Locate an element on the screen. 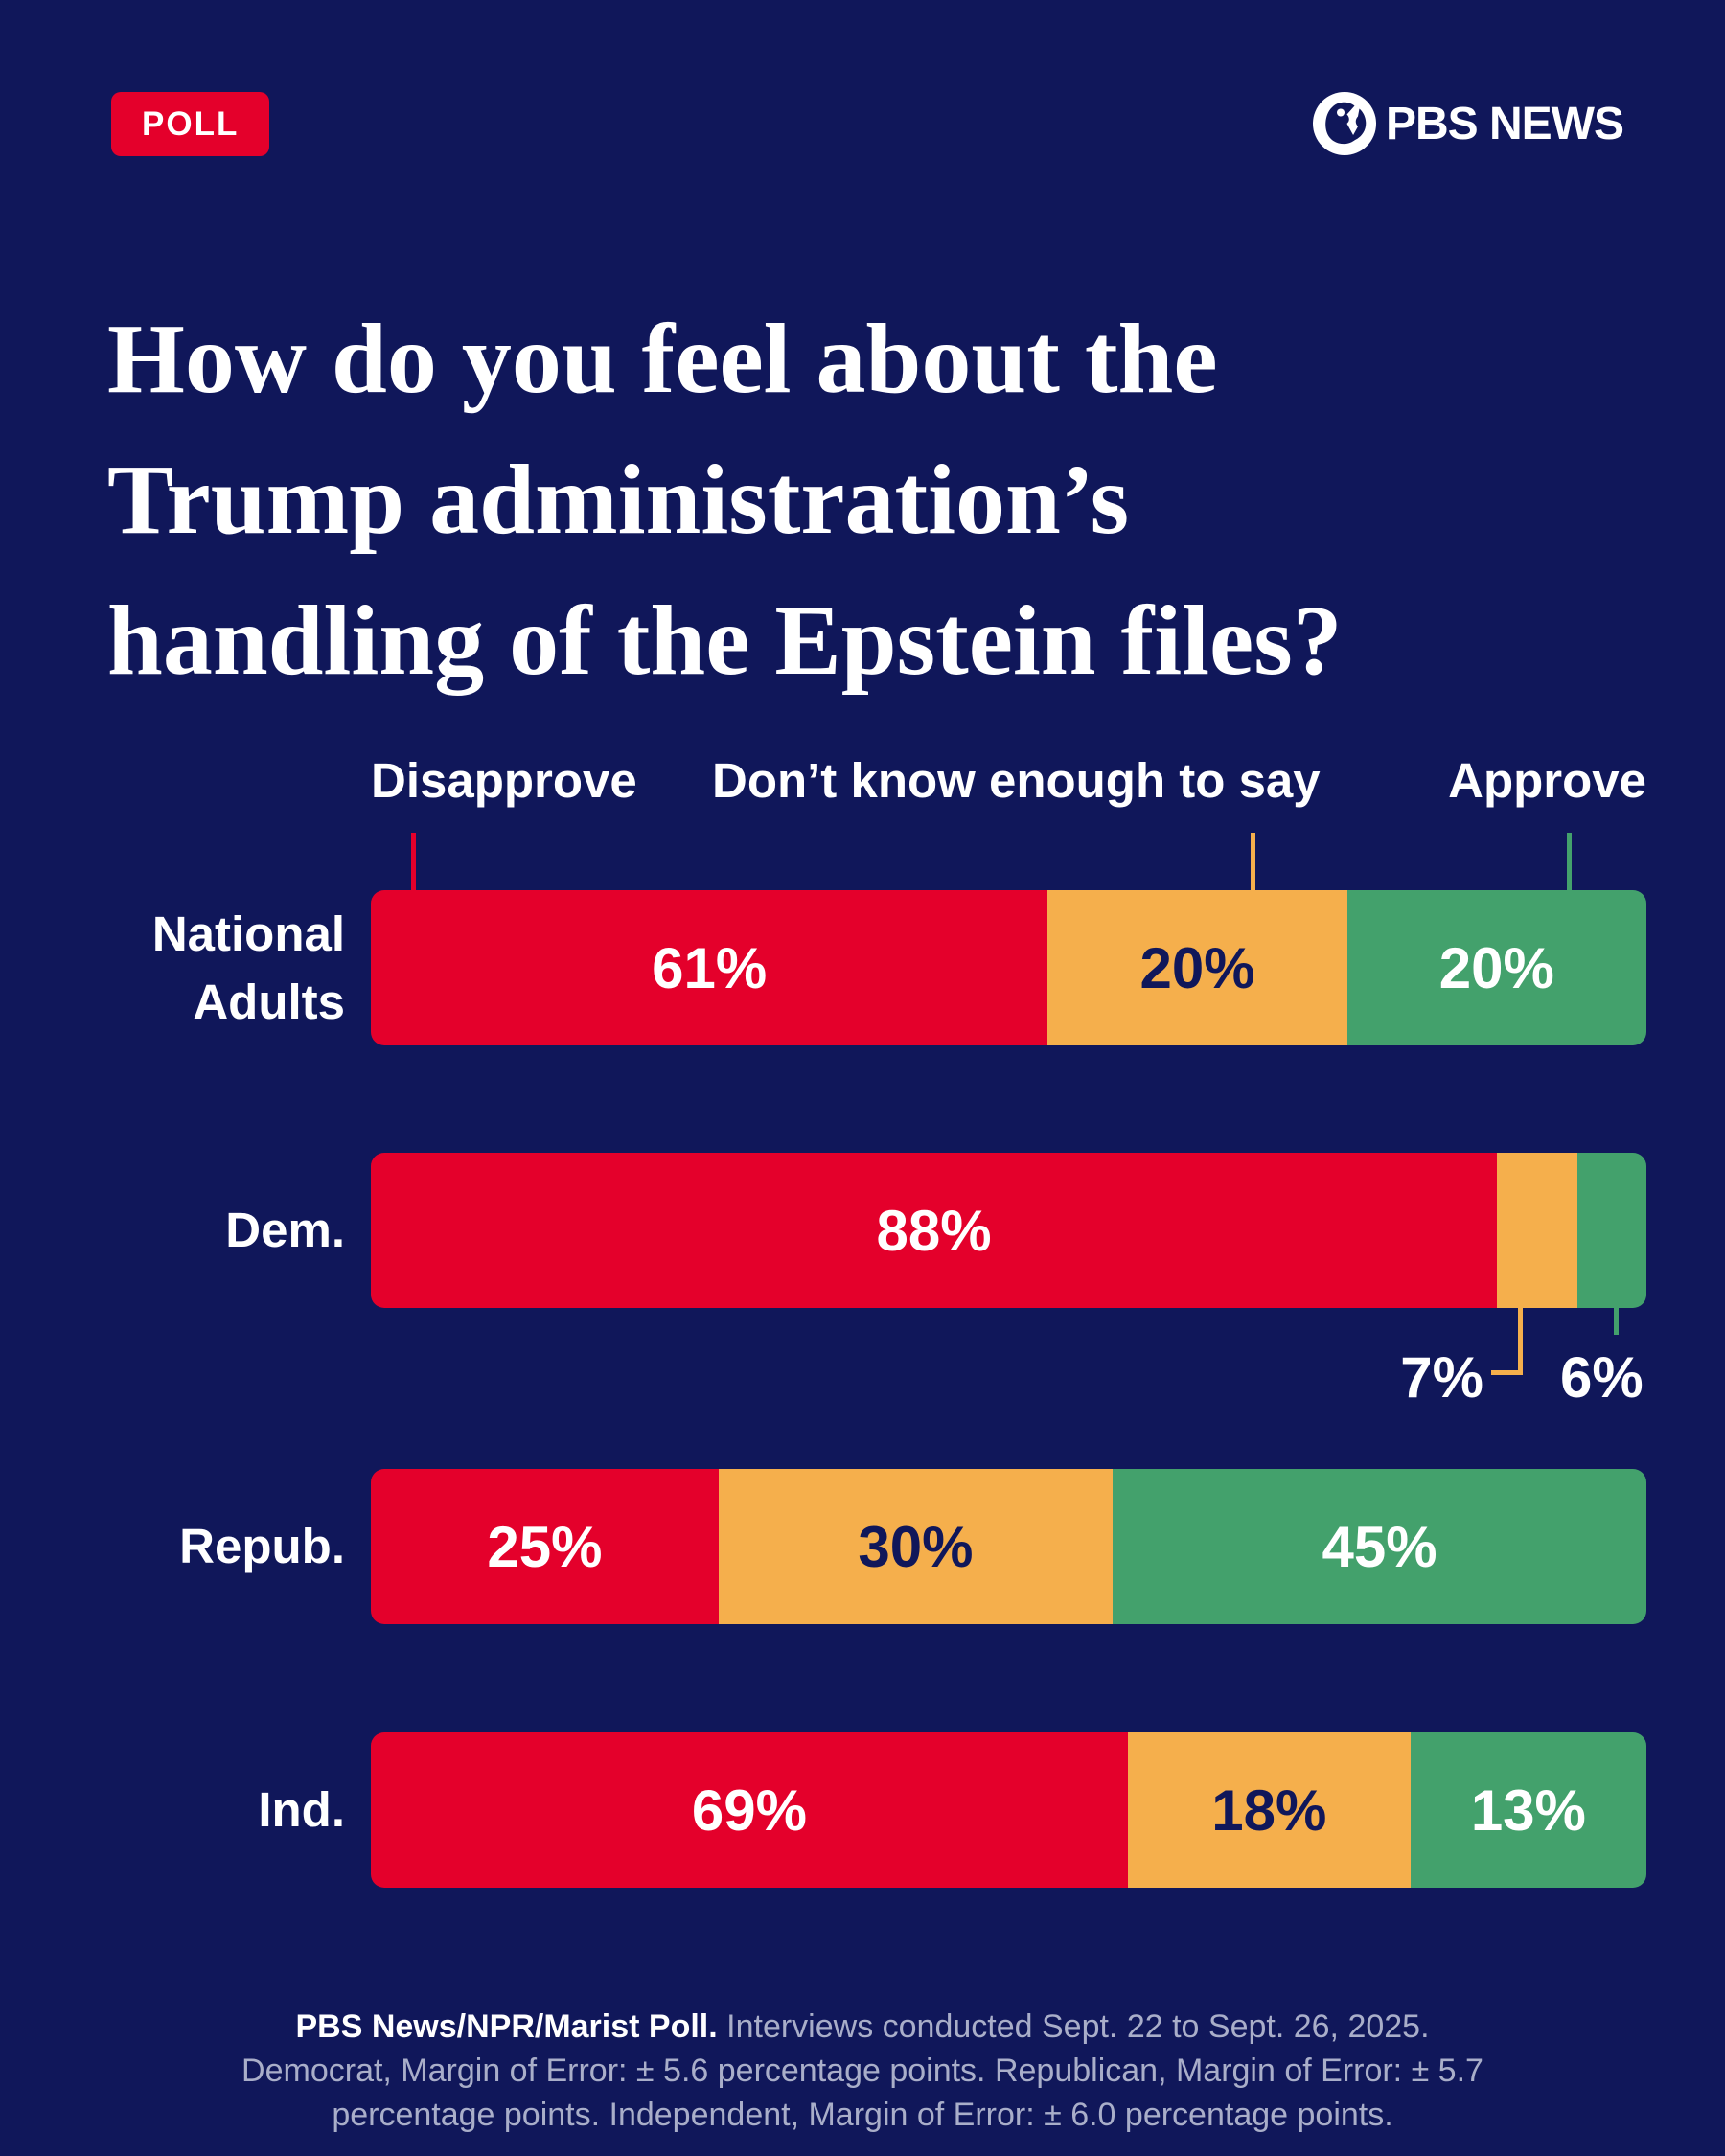  pbs-head-icon is located at coordinates (1344, 123).